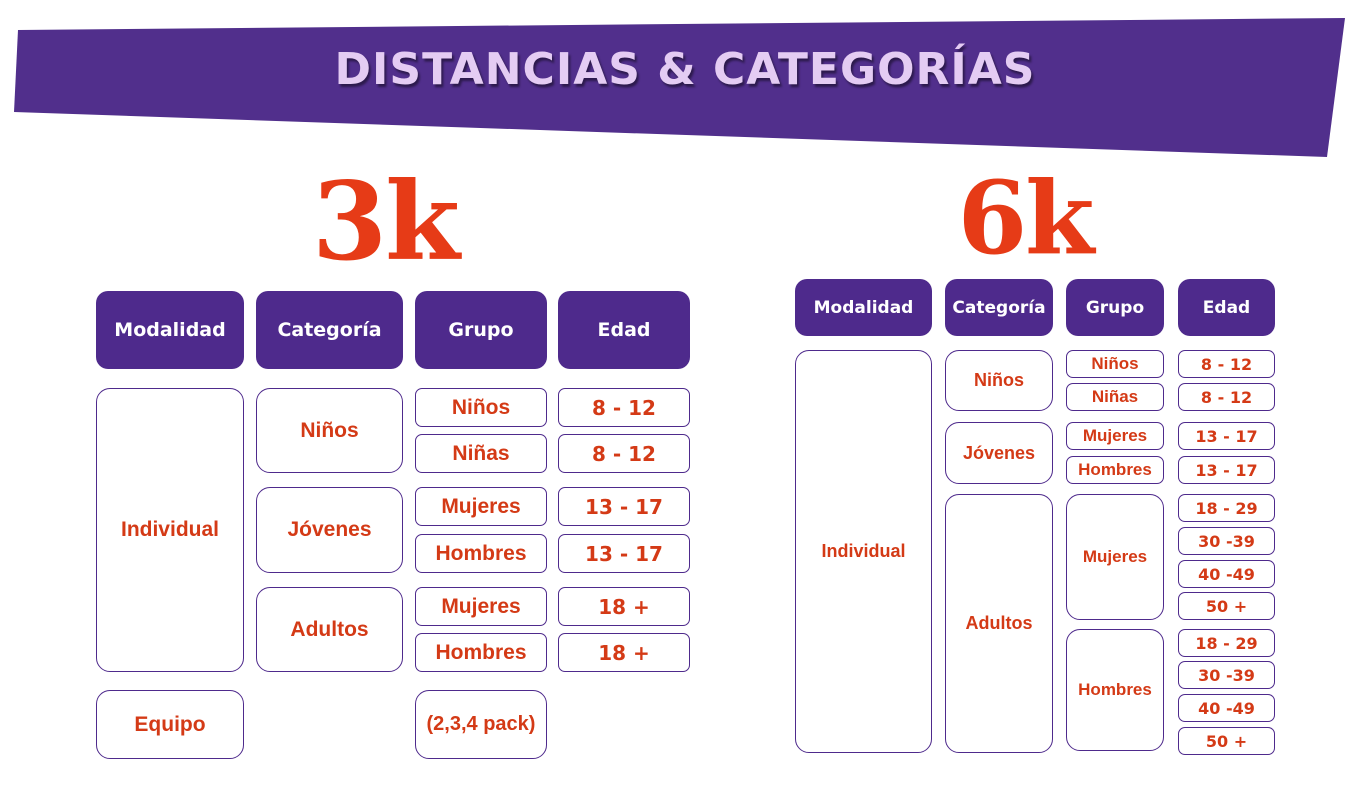 The image size is (1370, 798). What do you see at coordinates (999, 307) in the screenshot?
I see `header-categoria-6k: Categoría` at bounding box center [999, 307].